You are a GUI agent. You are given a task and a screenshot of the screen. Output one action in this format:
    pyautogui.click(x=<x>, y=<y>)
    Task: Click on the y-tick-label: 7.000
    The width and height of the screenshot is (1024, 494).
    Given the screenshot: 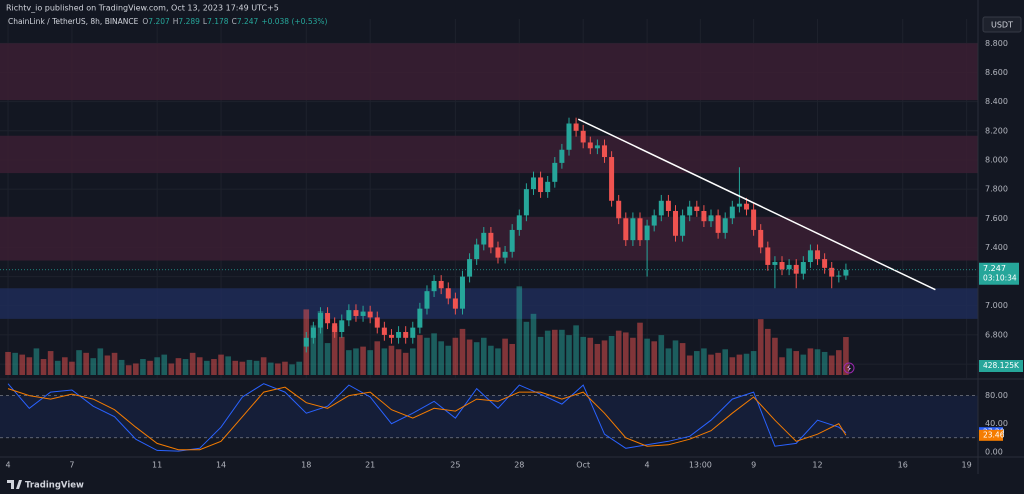 What is the action you would take?
    pyautogui.click(x=996, y=305)
    